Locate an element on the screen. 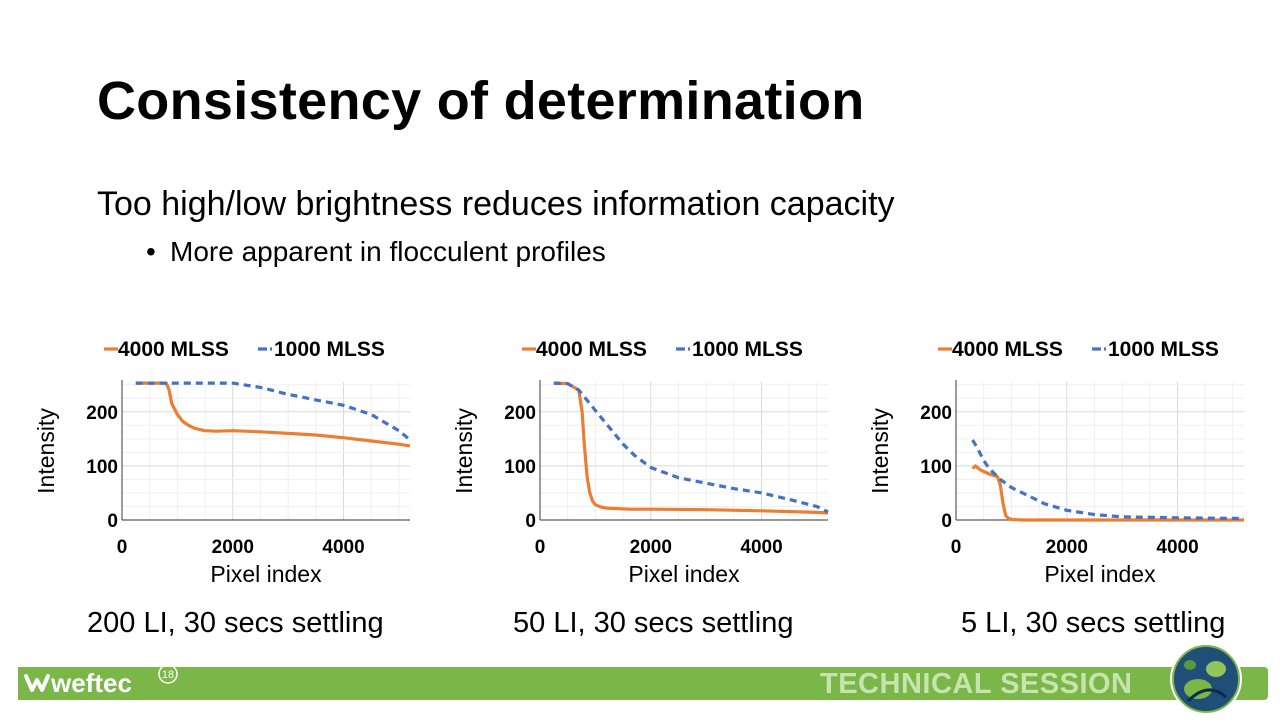 The width and height of the screenshot is (1280, 722). slide-title: Consistency of determination is located at coordinates (481, 101).